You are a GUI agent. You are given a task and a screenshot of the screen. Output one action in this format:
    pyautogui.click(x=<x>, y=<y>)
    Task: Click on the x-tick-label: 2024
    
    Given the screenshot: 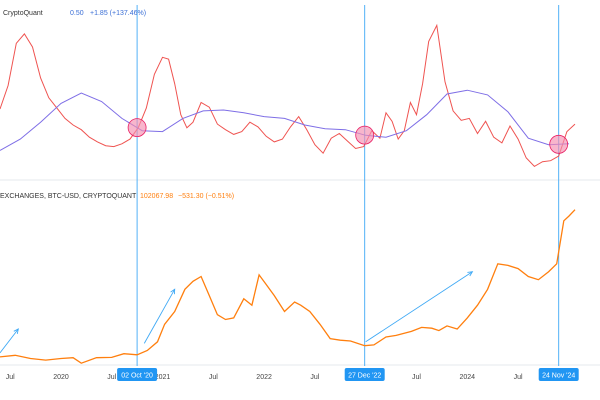 What is the action you would take?
    pyautogui.click(x=468, y=377)
    